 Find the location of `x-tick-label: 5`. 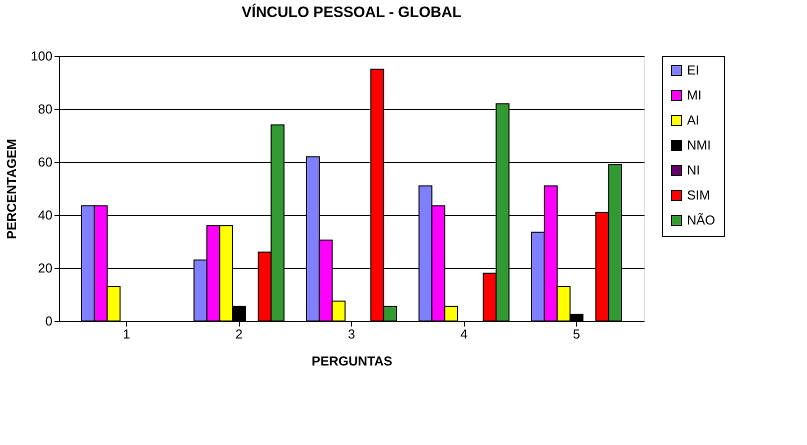

x-tick-label: 5 is located at coordinates (576, 334).